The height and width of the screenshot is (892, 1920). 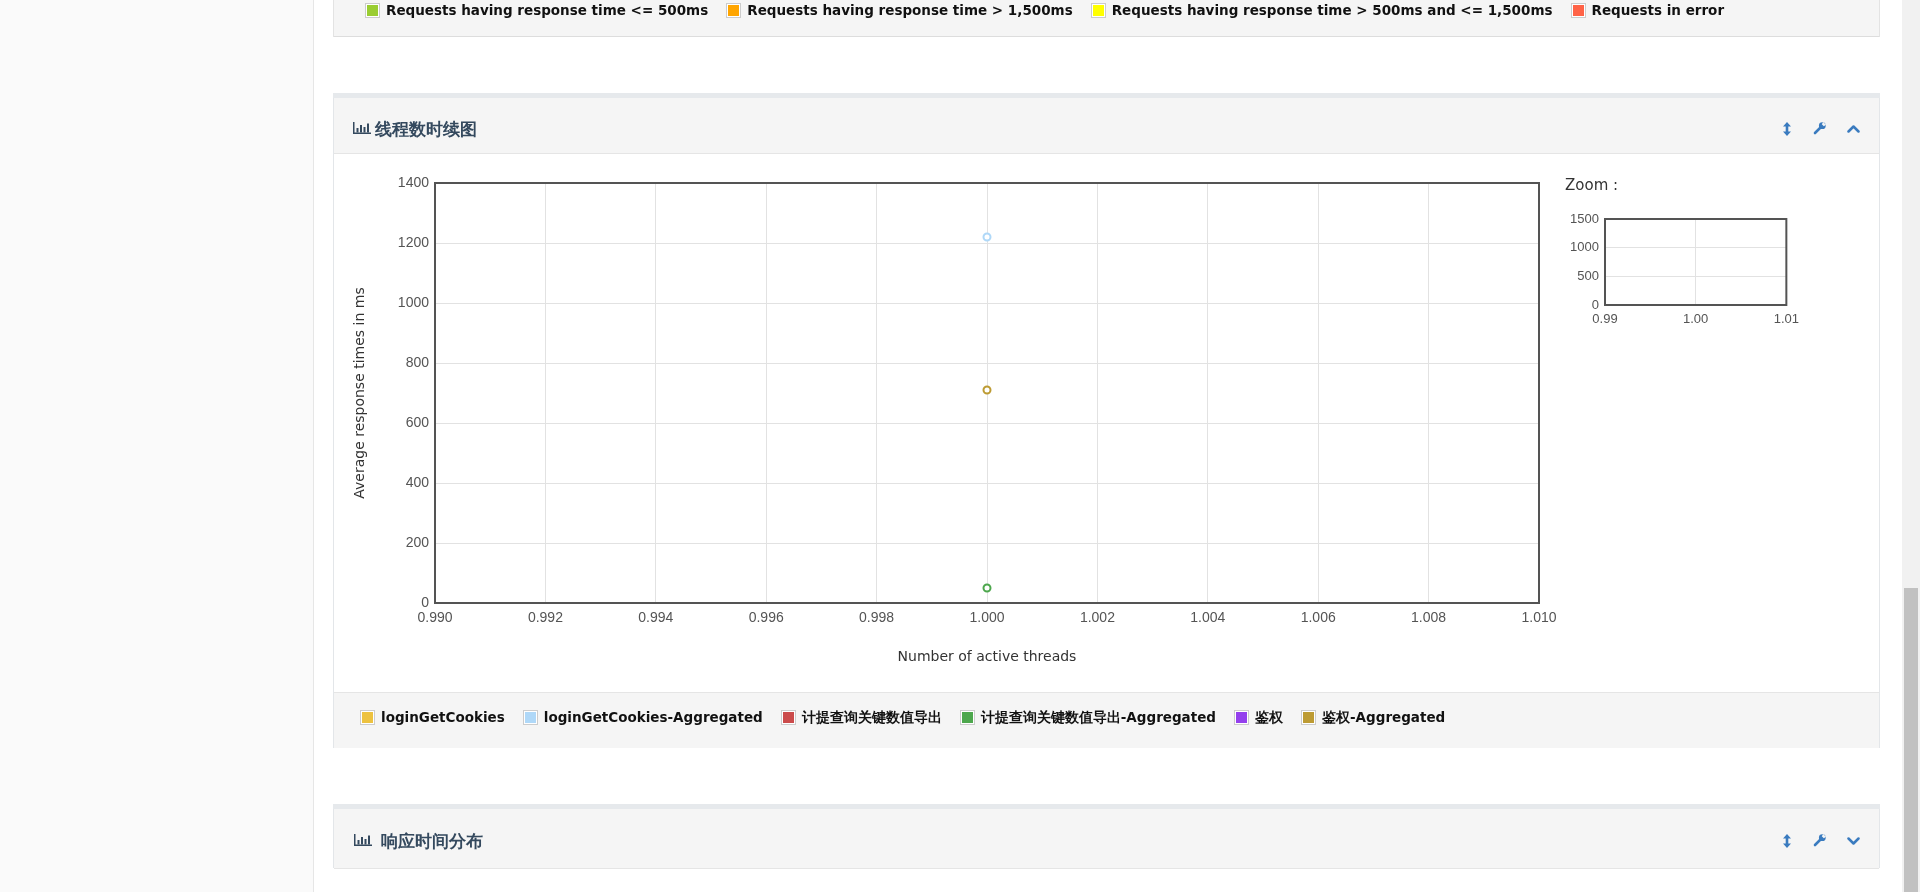 I want to click on x-tick-label: 1.002, so click(x=1097, y=617).